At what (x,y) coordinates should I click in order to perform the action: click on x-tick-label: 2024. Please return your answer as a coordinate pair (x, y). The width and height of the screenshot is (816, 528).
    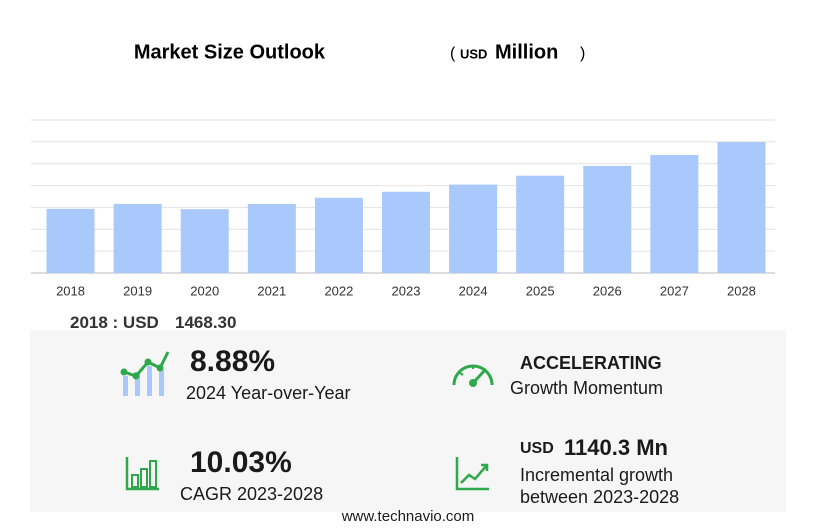
    Looking at the image, I should click on (473, 290).